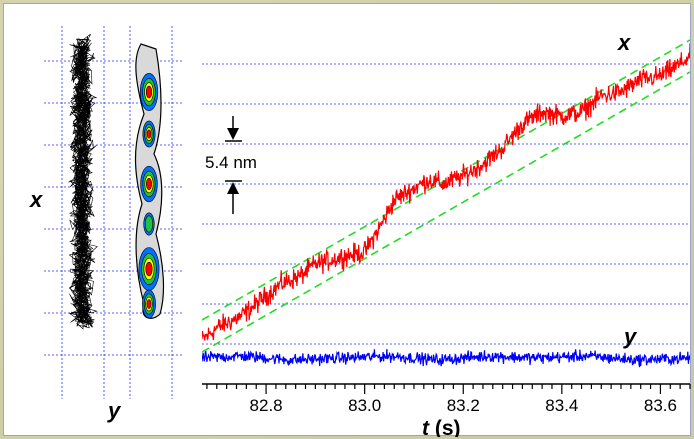  What do you see at coordinates (446, 399) in the screenshot?
I see `time-axis: 82.8 83.0 83.2 83.4 83.6` at bounding box center [446, 399].